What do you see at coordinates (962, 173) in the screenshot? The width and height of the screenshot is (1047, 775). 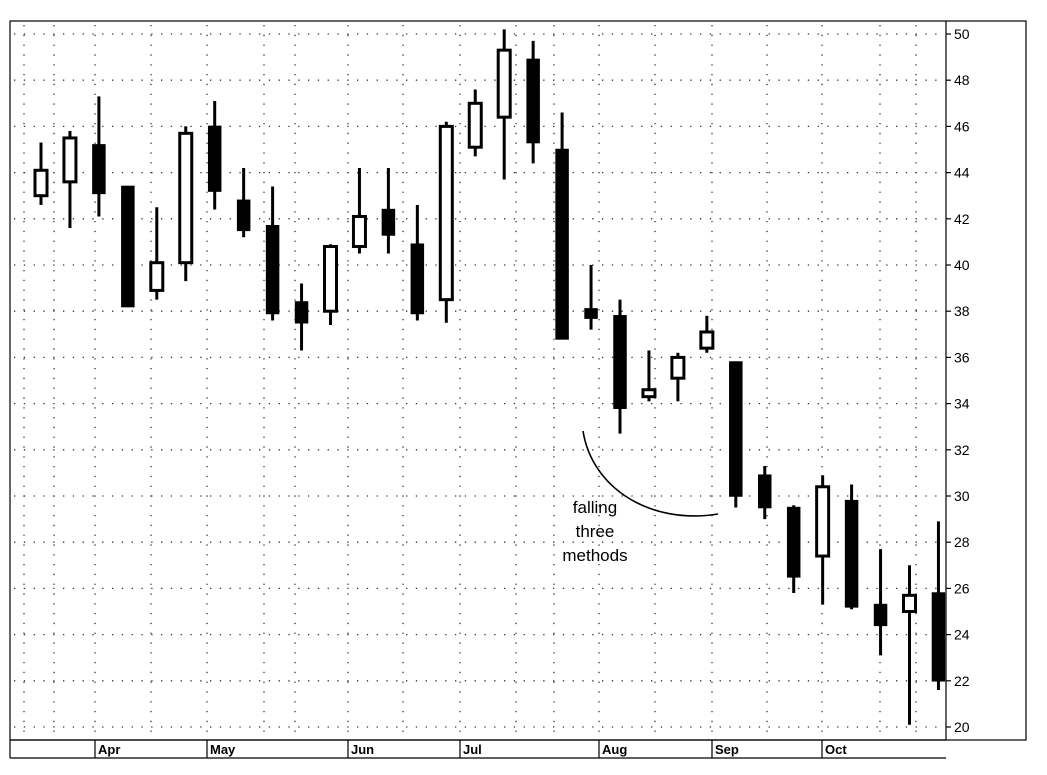 I see `y-tick-label-12: 44` at bounding box center [962, 173].